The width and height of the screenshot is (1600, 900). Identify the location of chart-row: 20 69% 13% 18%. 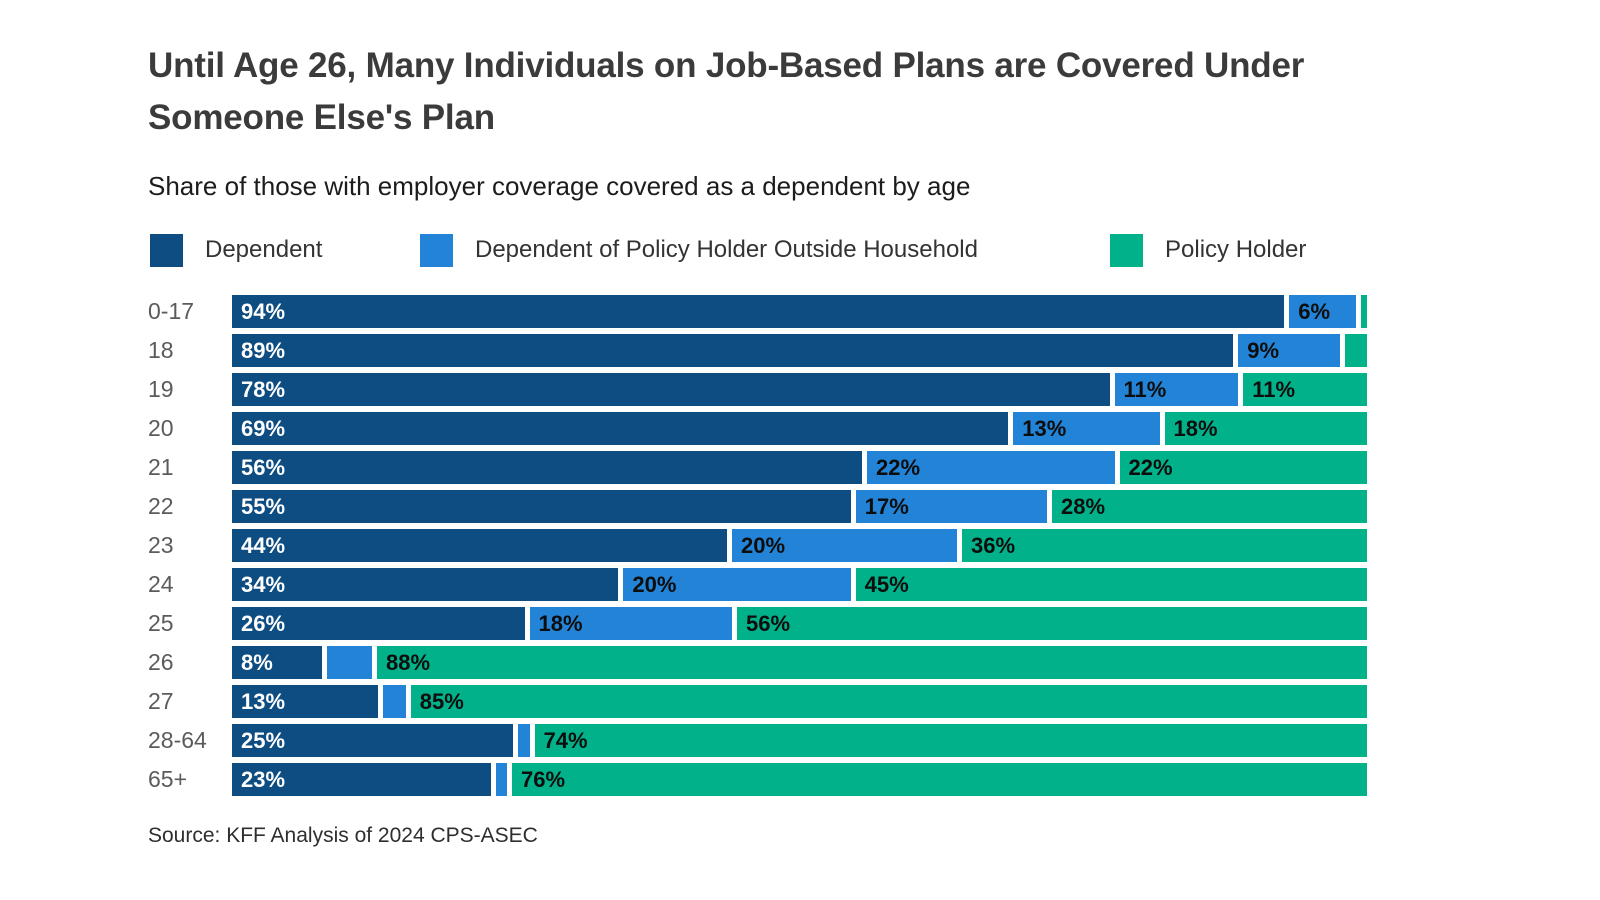
(757, 428).